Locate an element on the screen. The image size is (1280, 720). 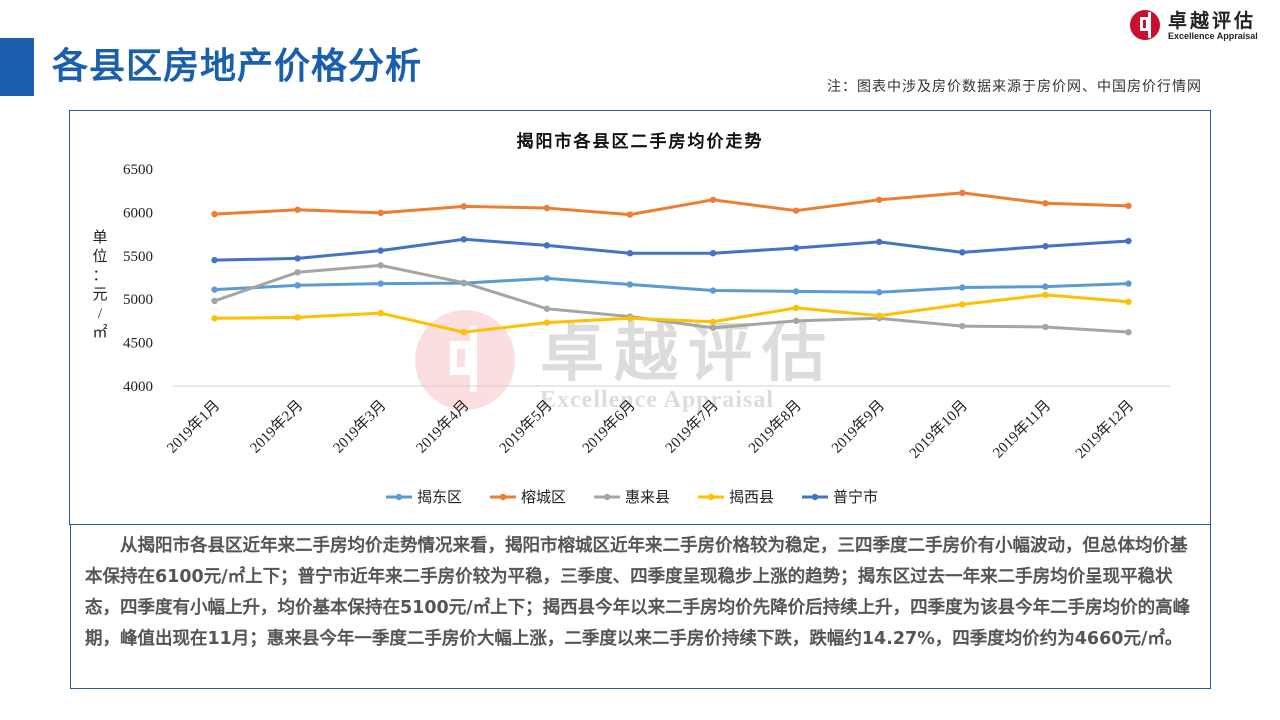
x-tick-label: 2019年3月 is located at coordinates (360, 427).